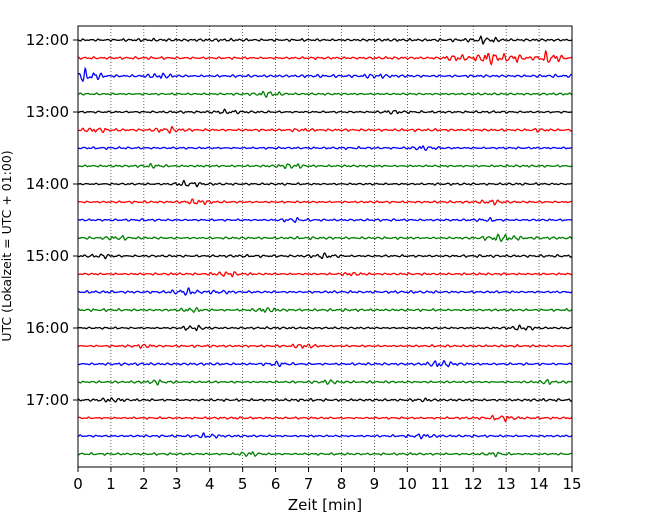 The height and width of the screenshot is (520, 650). I want to click on y-tick-label-4: 16:00, so click(47, 328).